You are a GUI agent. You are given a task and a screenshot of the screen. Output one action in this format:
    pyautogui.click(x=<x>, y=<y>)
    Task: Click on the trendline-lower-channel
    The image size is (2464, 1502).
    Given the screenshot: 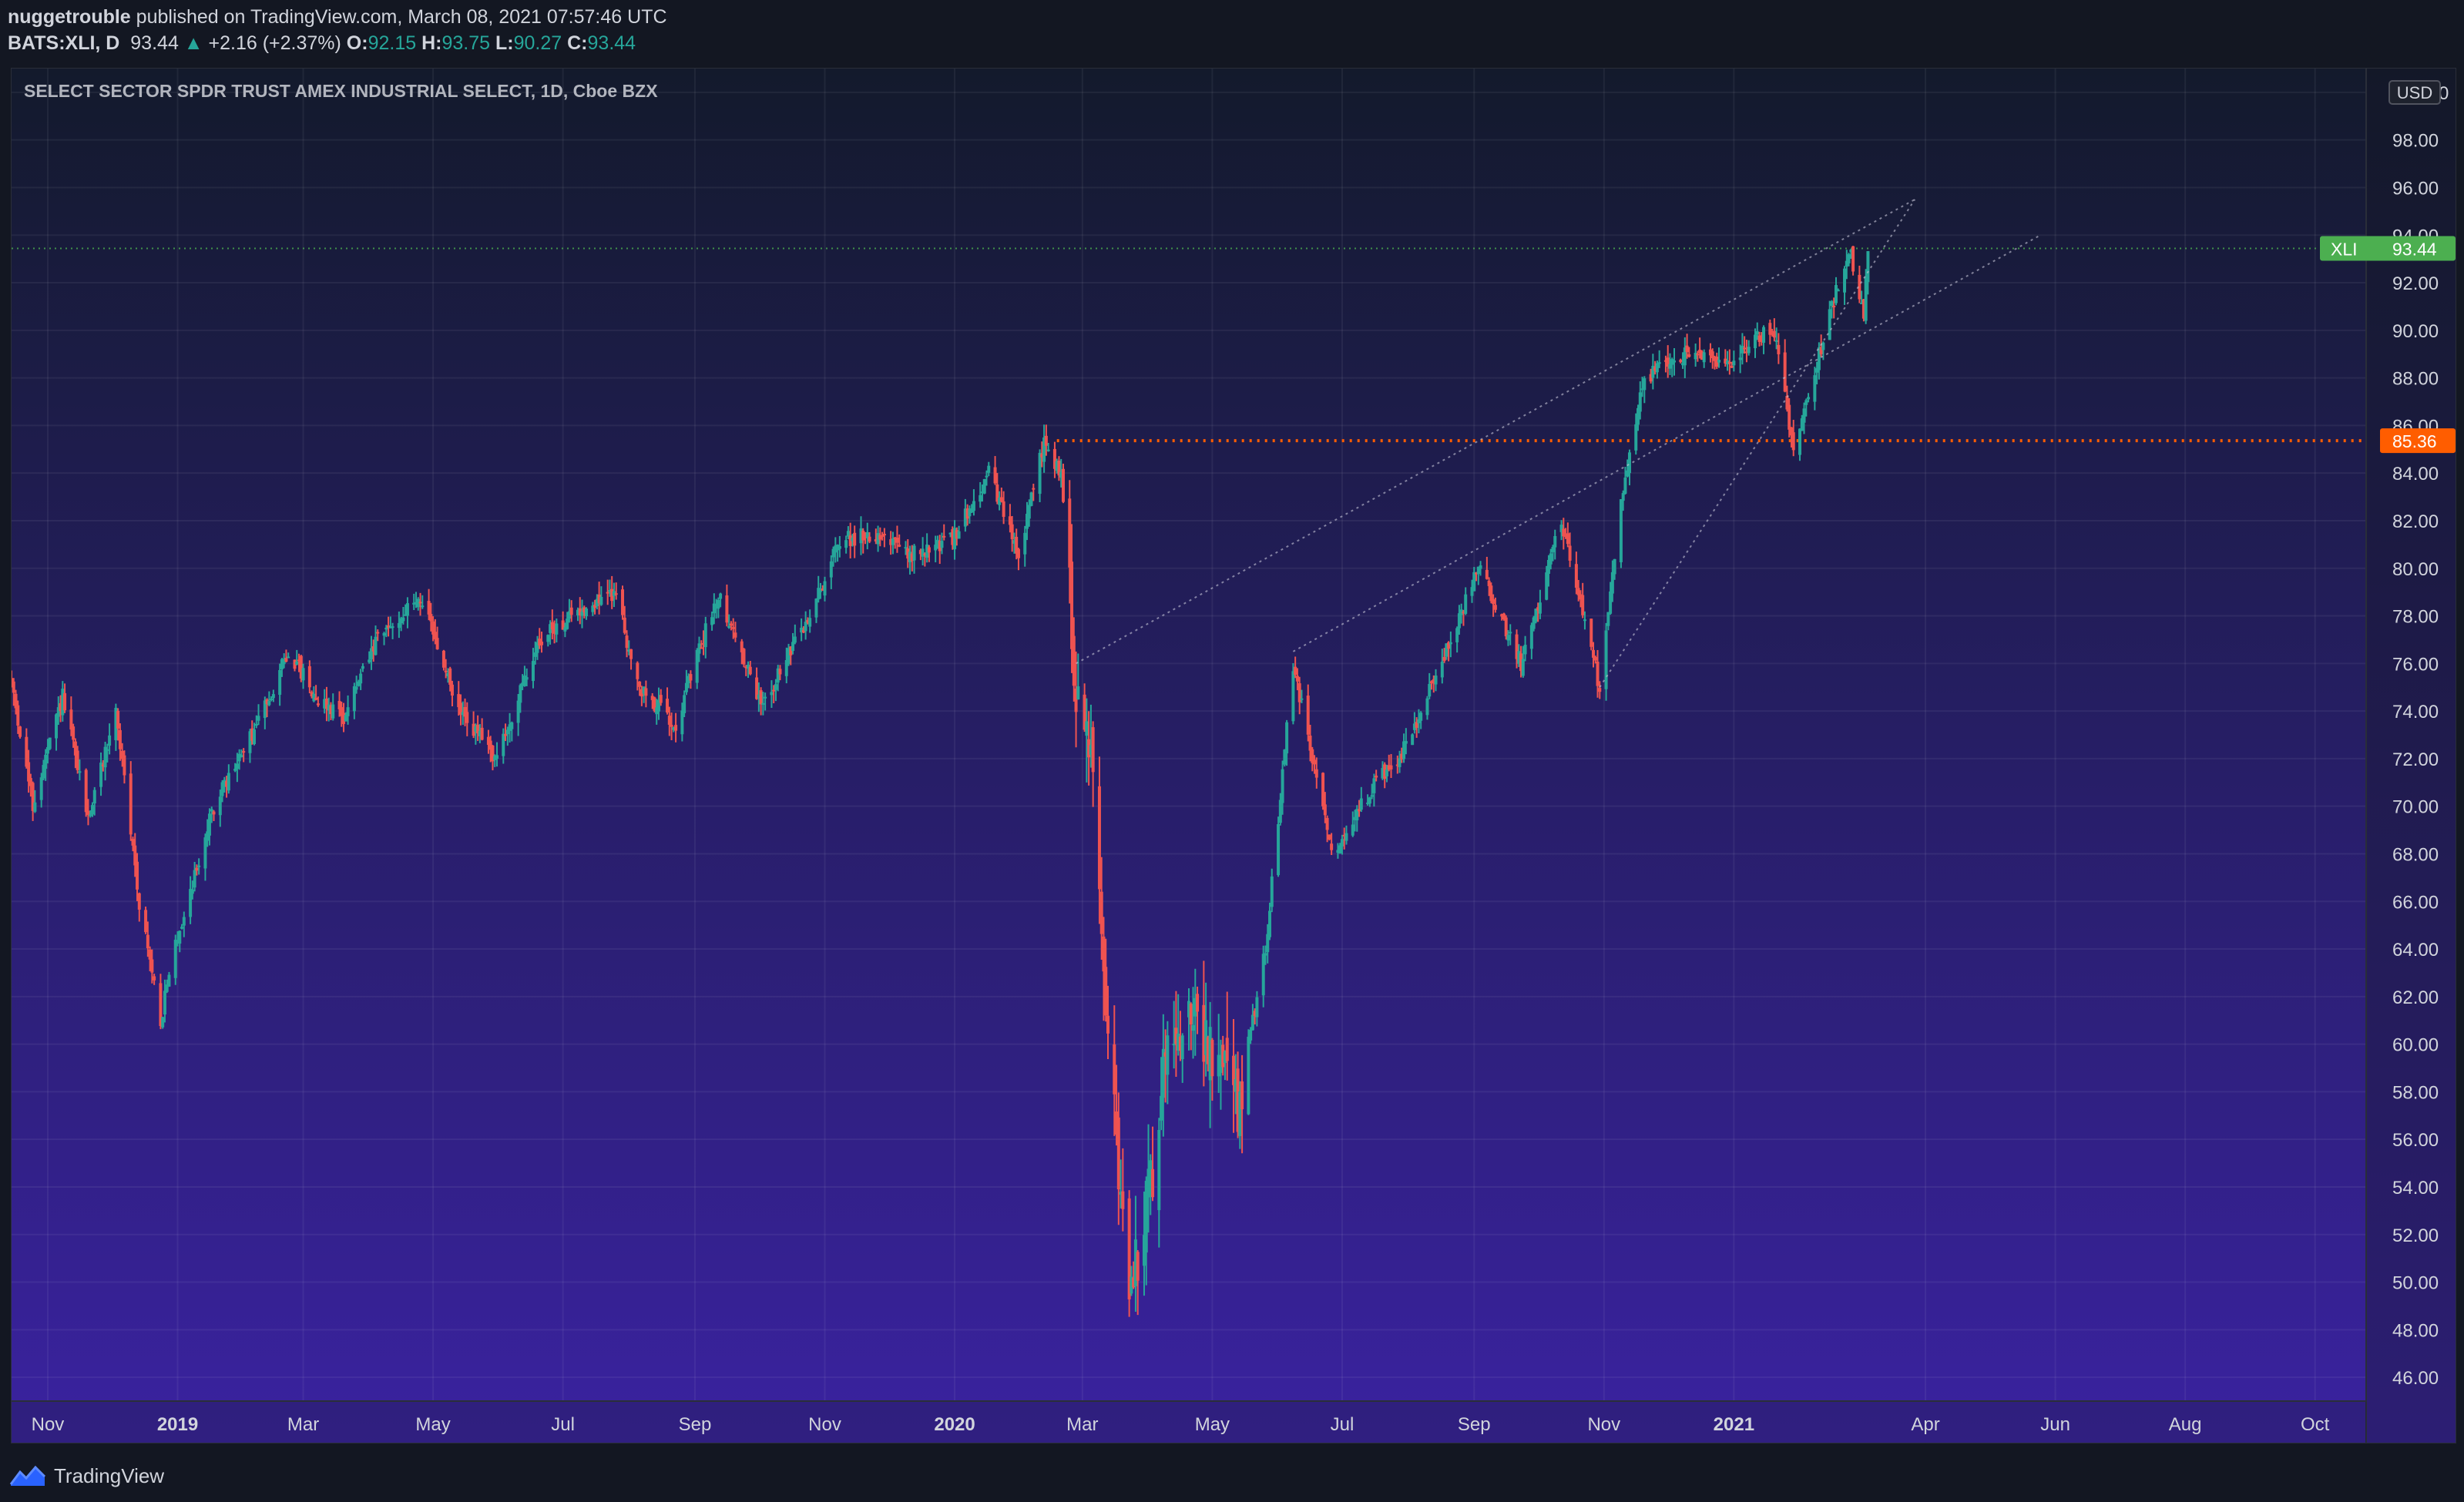 What is the action you would take?
    pyautogui.click(x=1667, y=443)
    